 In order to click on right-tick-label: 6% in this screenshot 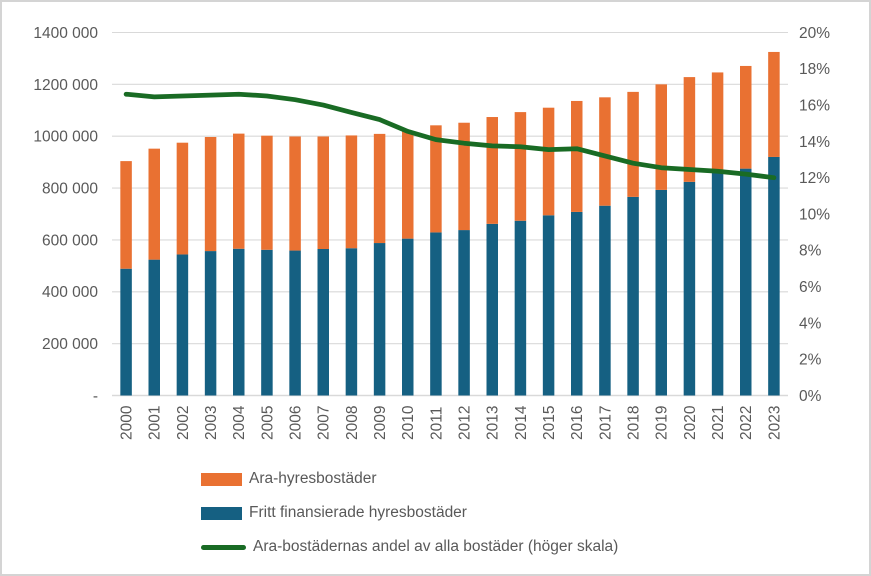, I will do `click(810, 287)`.